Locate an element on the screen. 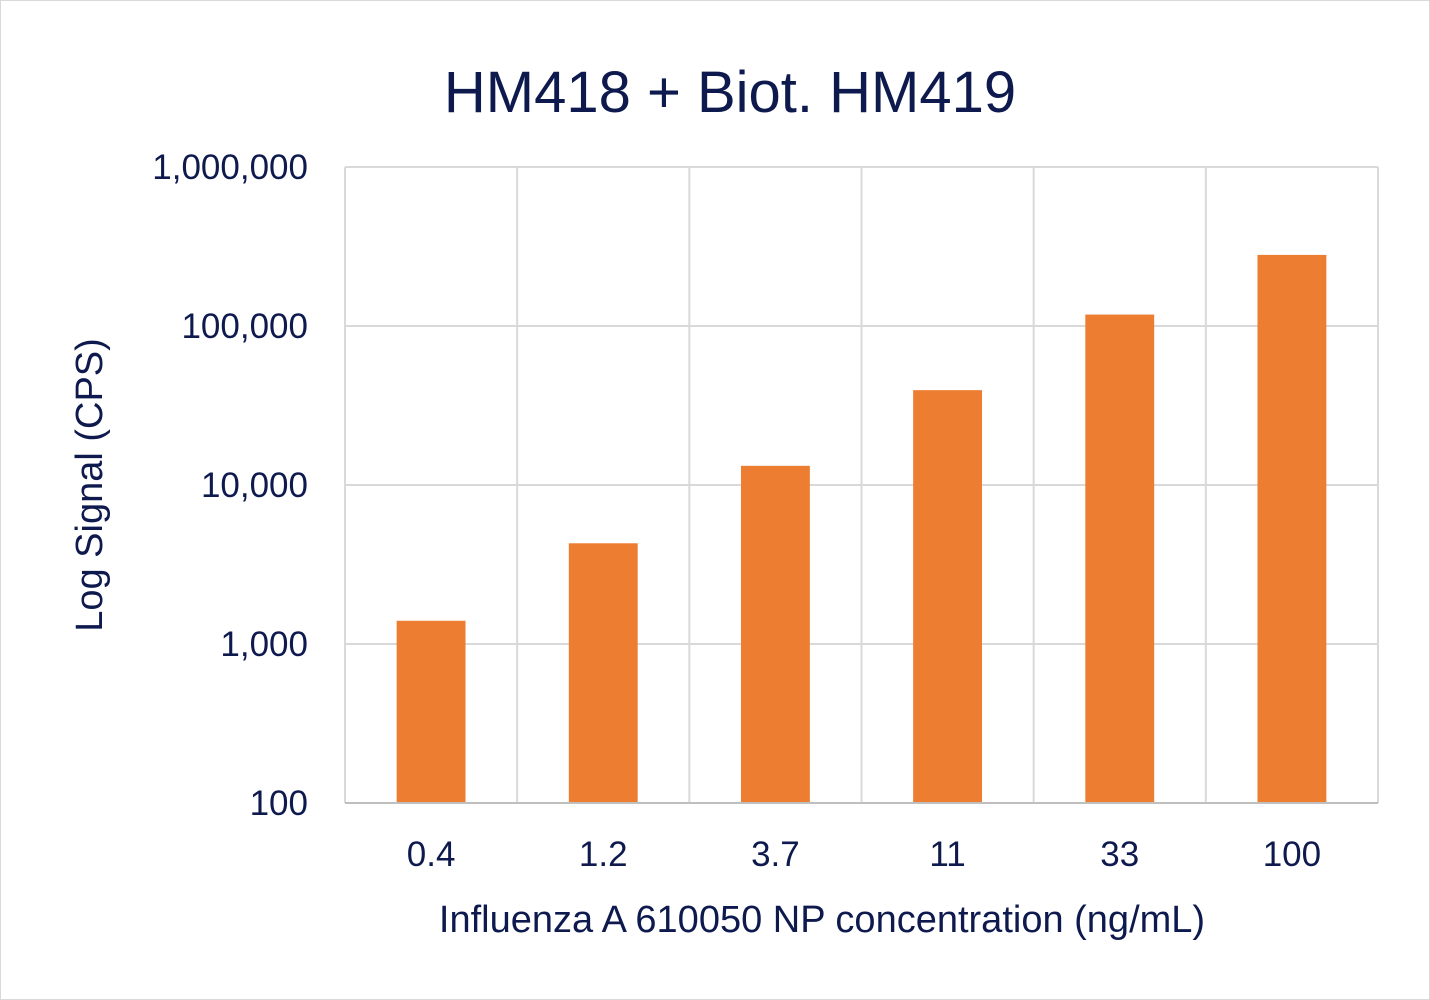 The image size is (1430, 1000). x-tick-label: 1.2 is located at coordinates (603, 854).